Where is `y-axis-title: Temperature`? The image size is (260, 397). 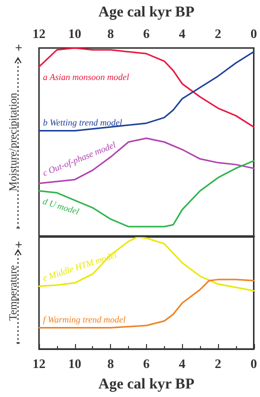
y-axis-title: Temperature is located at coordinates (14, 293).